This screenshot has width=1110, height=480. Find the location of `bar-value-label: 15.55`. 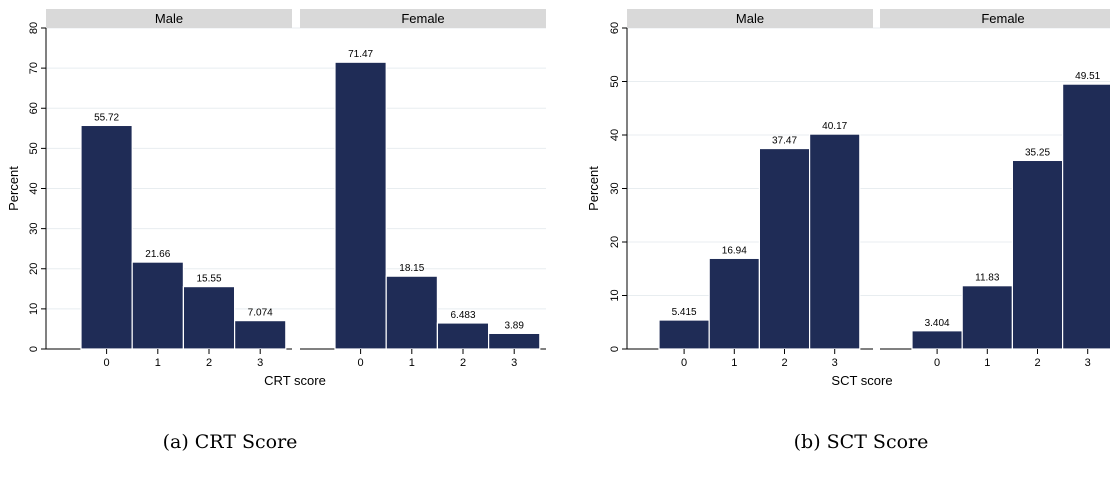

bar-value-label: 15.55 is located at coordinates (208, 279).